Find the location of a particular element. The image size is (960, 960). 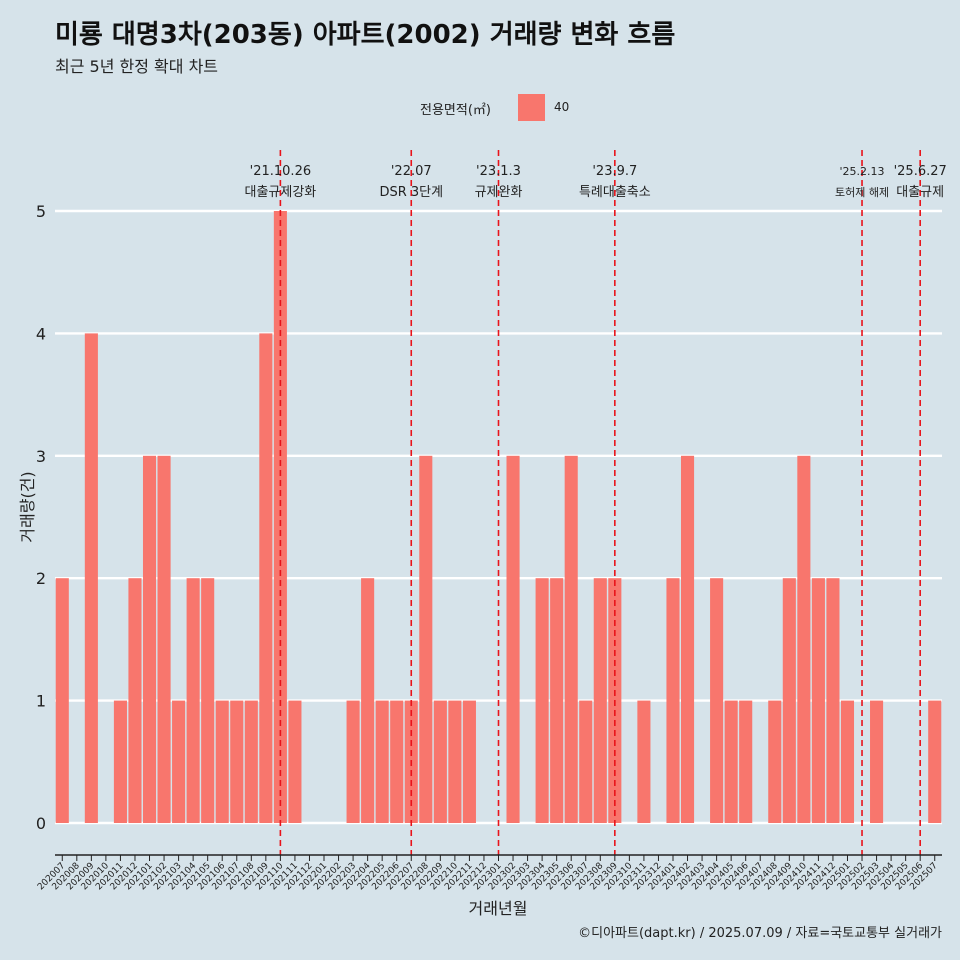

event-date: '25.2.13 is located at coordinates (862, 171).